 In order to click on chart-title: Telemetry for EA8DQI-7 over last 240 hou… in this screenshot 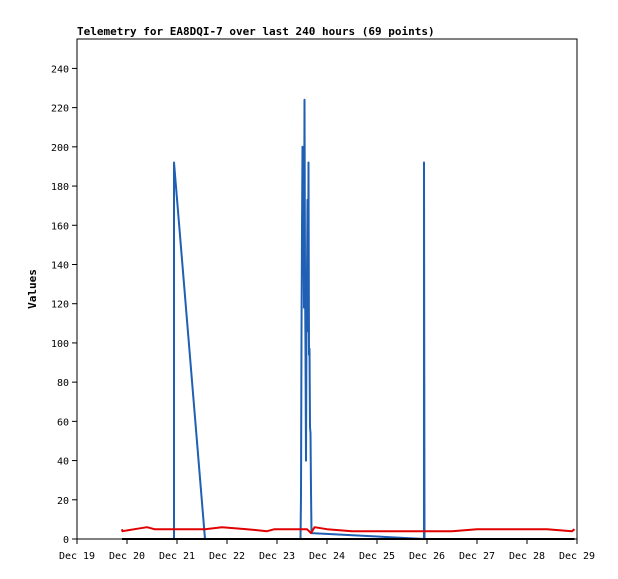, I will do `click(256, 31)`.